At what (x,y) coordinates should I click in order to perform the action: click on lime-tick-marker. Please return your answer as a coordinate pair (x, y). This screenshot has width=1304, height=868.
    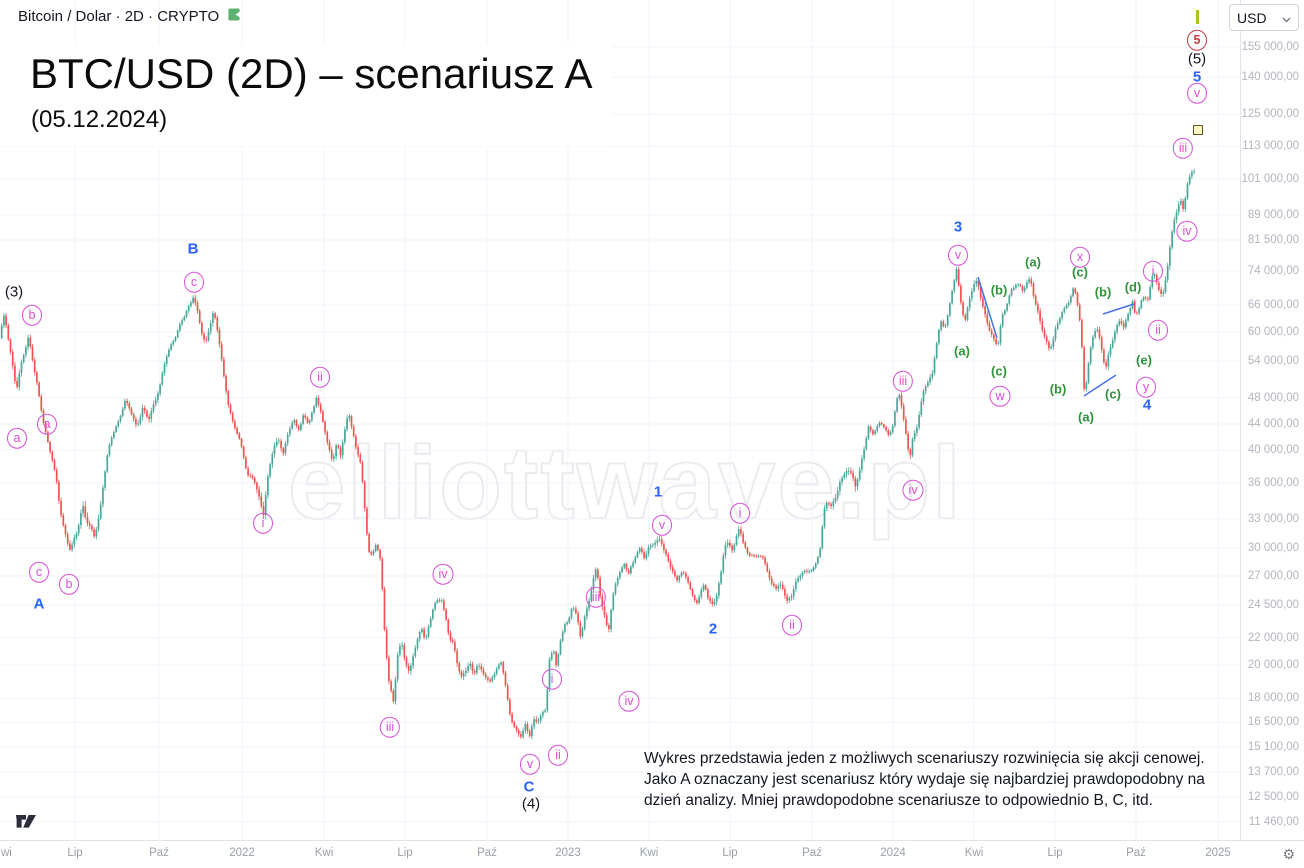
    Looking at the image, I should click on (1197, 17).